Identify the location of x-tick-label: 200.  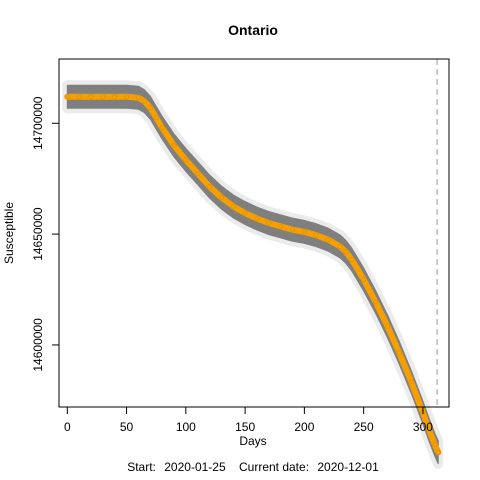
(304, 427).